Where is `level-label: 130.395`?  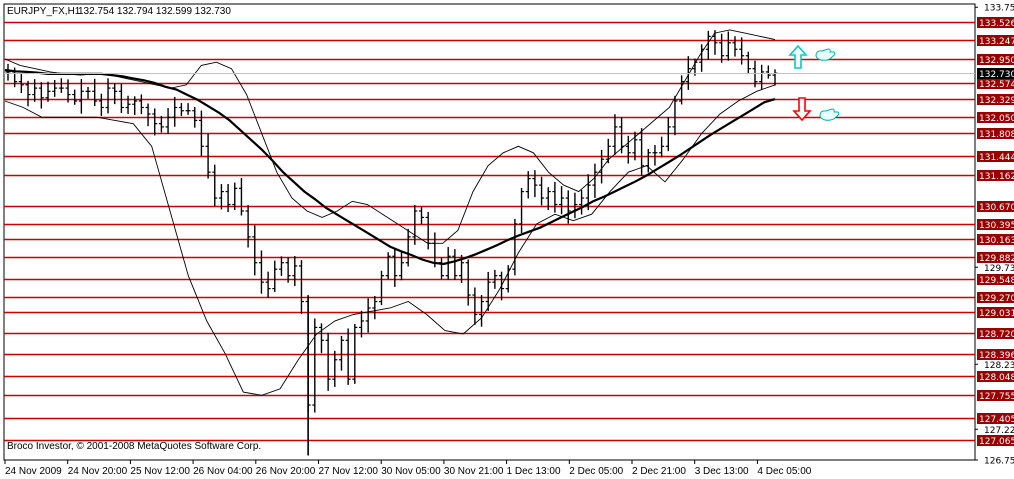 level-label: 130.395 is located at coordinates (996, 226).